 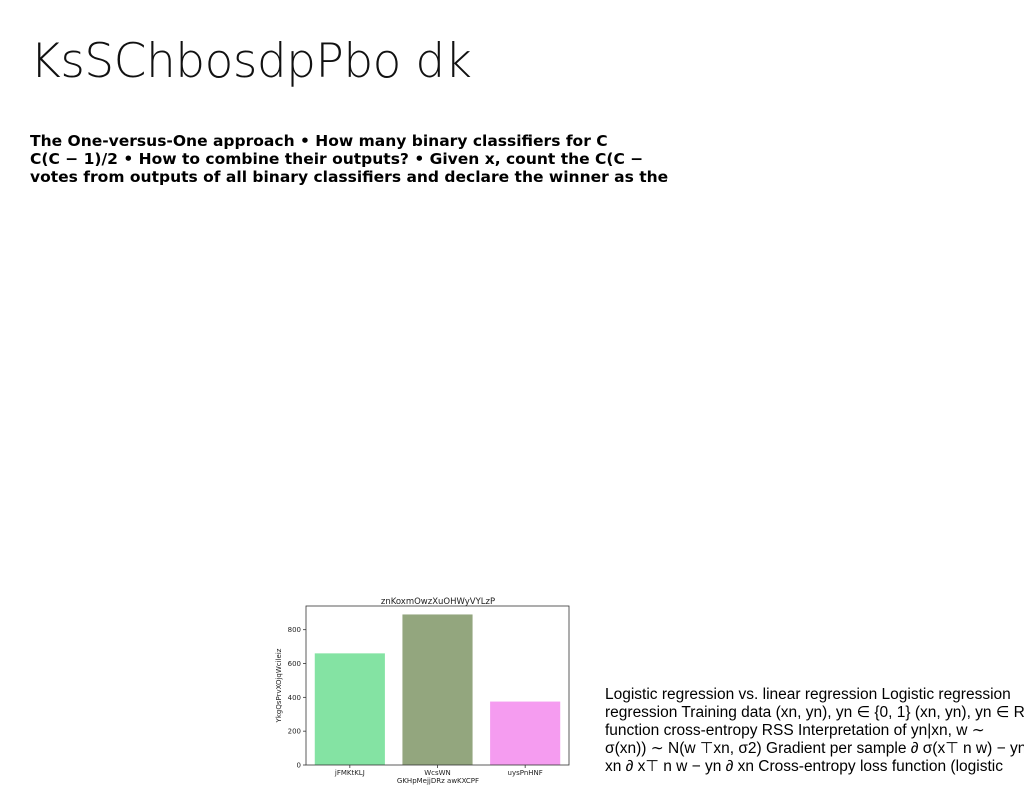 I want to click on bar-jFMKtKLJ, so click(x=349, y=709).